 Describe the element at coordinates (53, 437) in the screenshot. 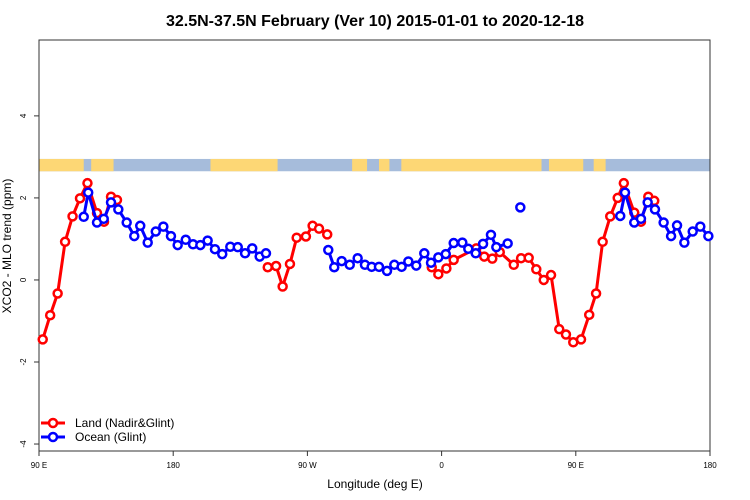

I see `legend-ocean-marker` at that location.